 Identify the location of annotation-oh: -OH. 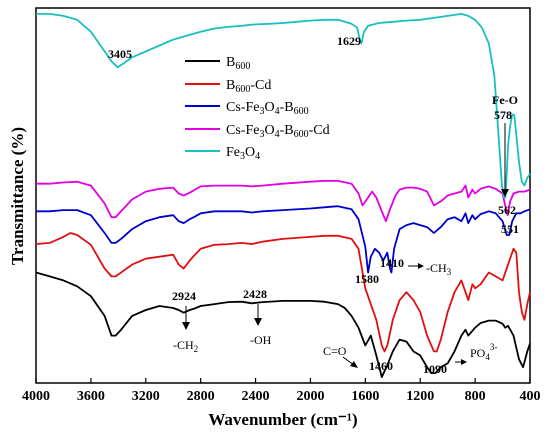
(261, 340).